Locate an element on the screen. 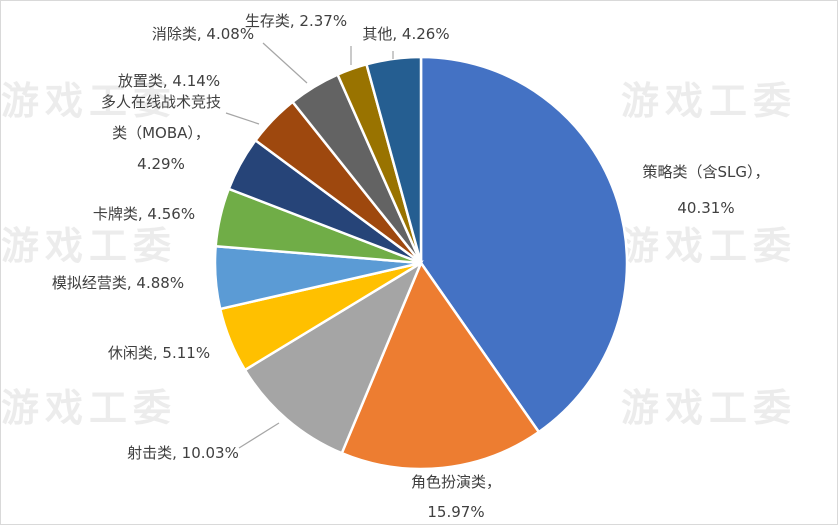  data-label-9: 生存类, 2.37% is located at coordinates (296, 21).